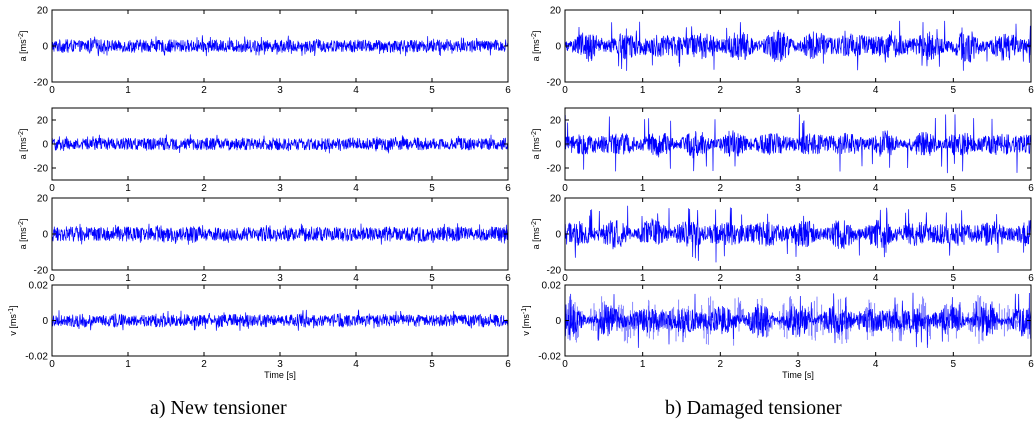  Describe the element at coordinates (218, 408) in the screenshot. I see `caption-new-tensioner: a) New tensioner` at that location.